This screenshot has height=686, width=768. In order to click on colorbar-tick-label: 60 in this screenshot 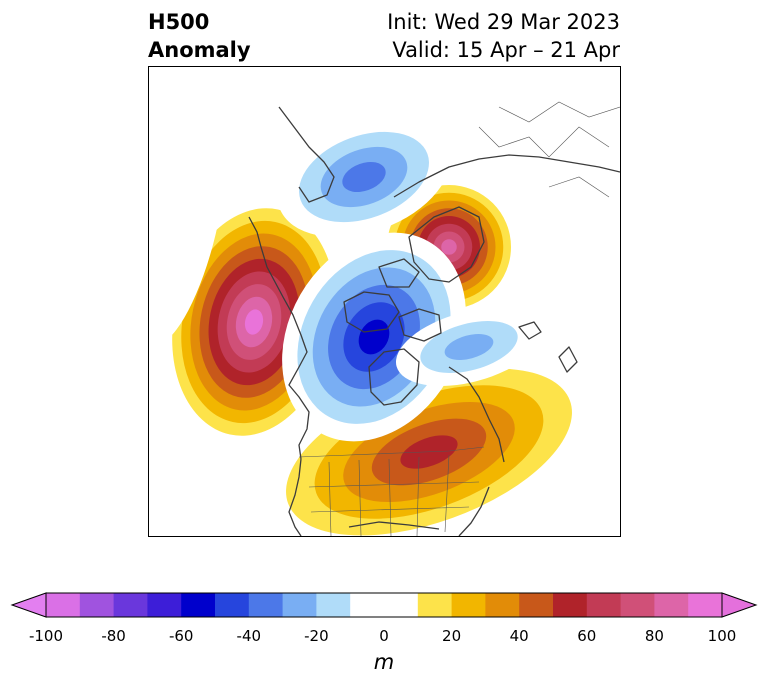, I will do `click(587, 636)`.